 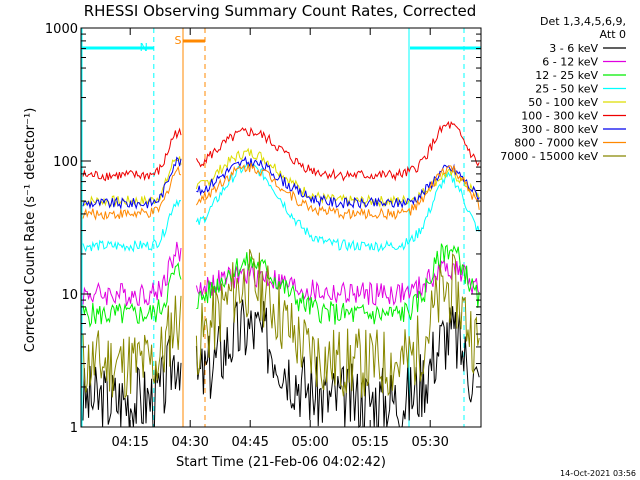 What do you see at coordinates (429, 442) in the screenshot?
I see `x-tick-label-5: 05:30` at bounding box center [429, 442].